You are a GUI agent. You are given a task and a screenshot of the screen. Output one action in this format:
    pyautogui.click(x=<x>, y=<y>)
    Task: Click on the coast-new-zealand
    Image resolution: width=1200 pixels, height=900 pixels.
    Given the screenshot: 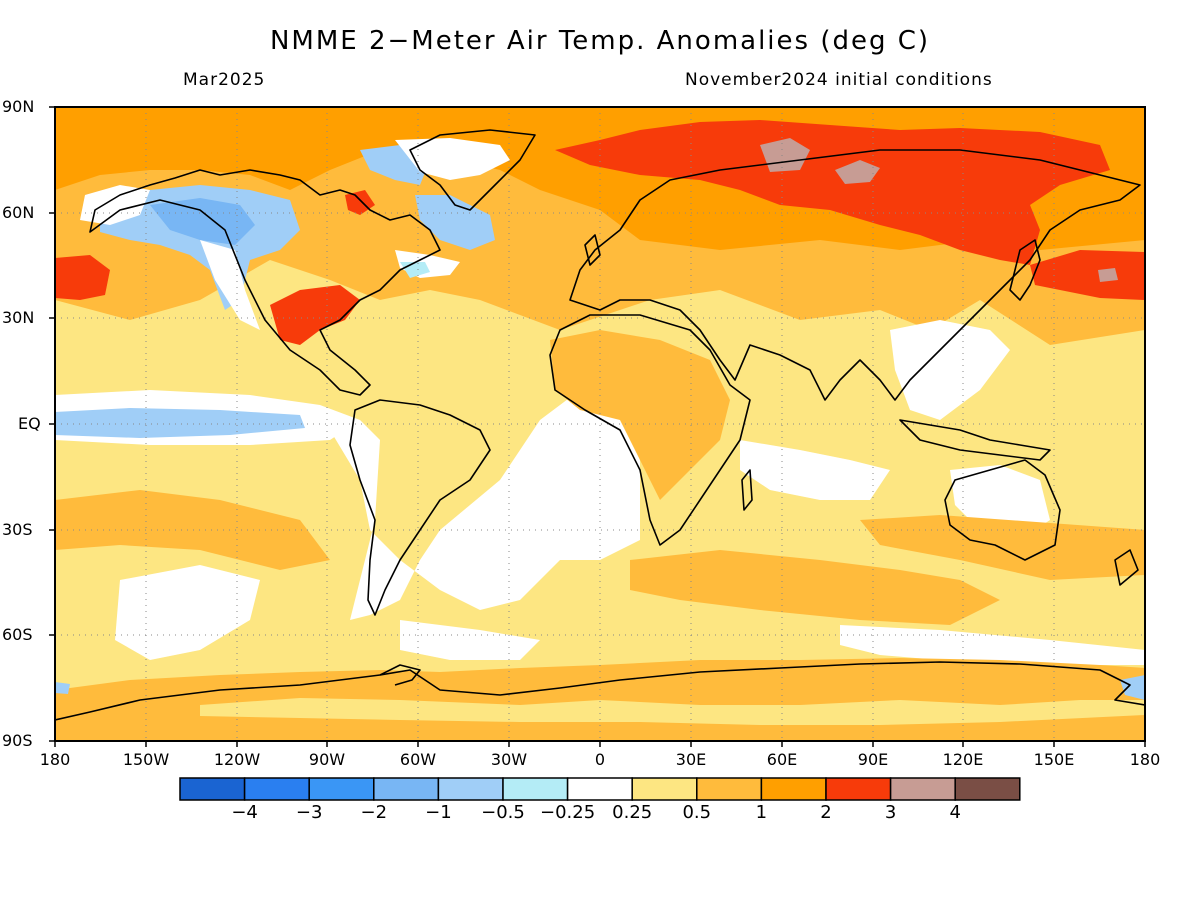 What is the action you would take?
    pyautogui.click(x=1126, y=567)
    